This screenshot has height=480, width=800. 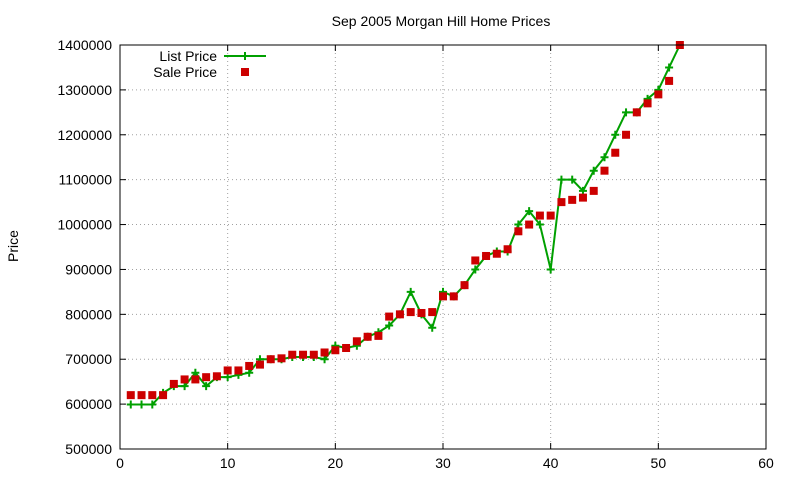 I want to click on y-tick-label: 1400000, so click(x=84, y=45).